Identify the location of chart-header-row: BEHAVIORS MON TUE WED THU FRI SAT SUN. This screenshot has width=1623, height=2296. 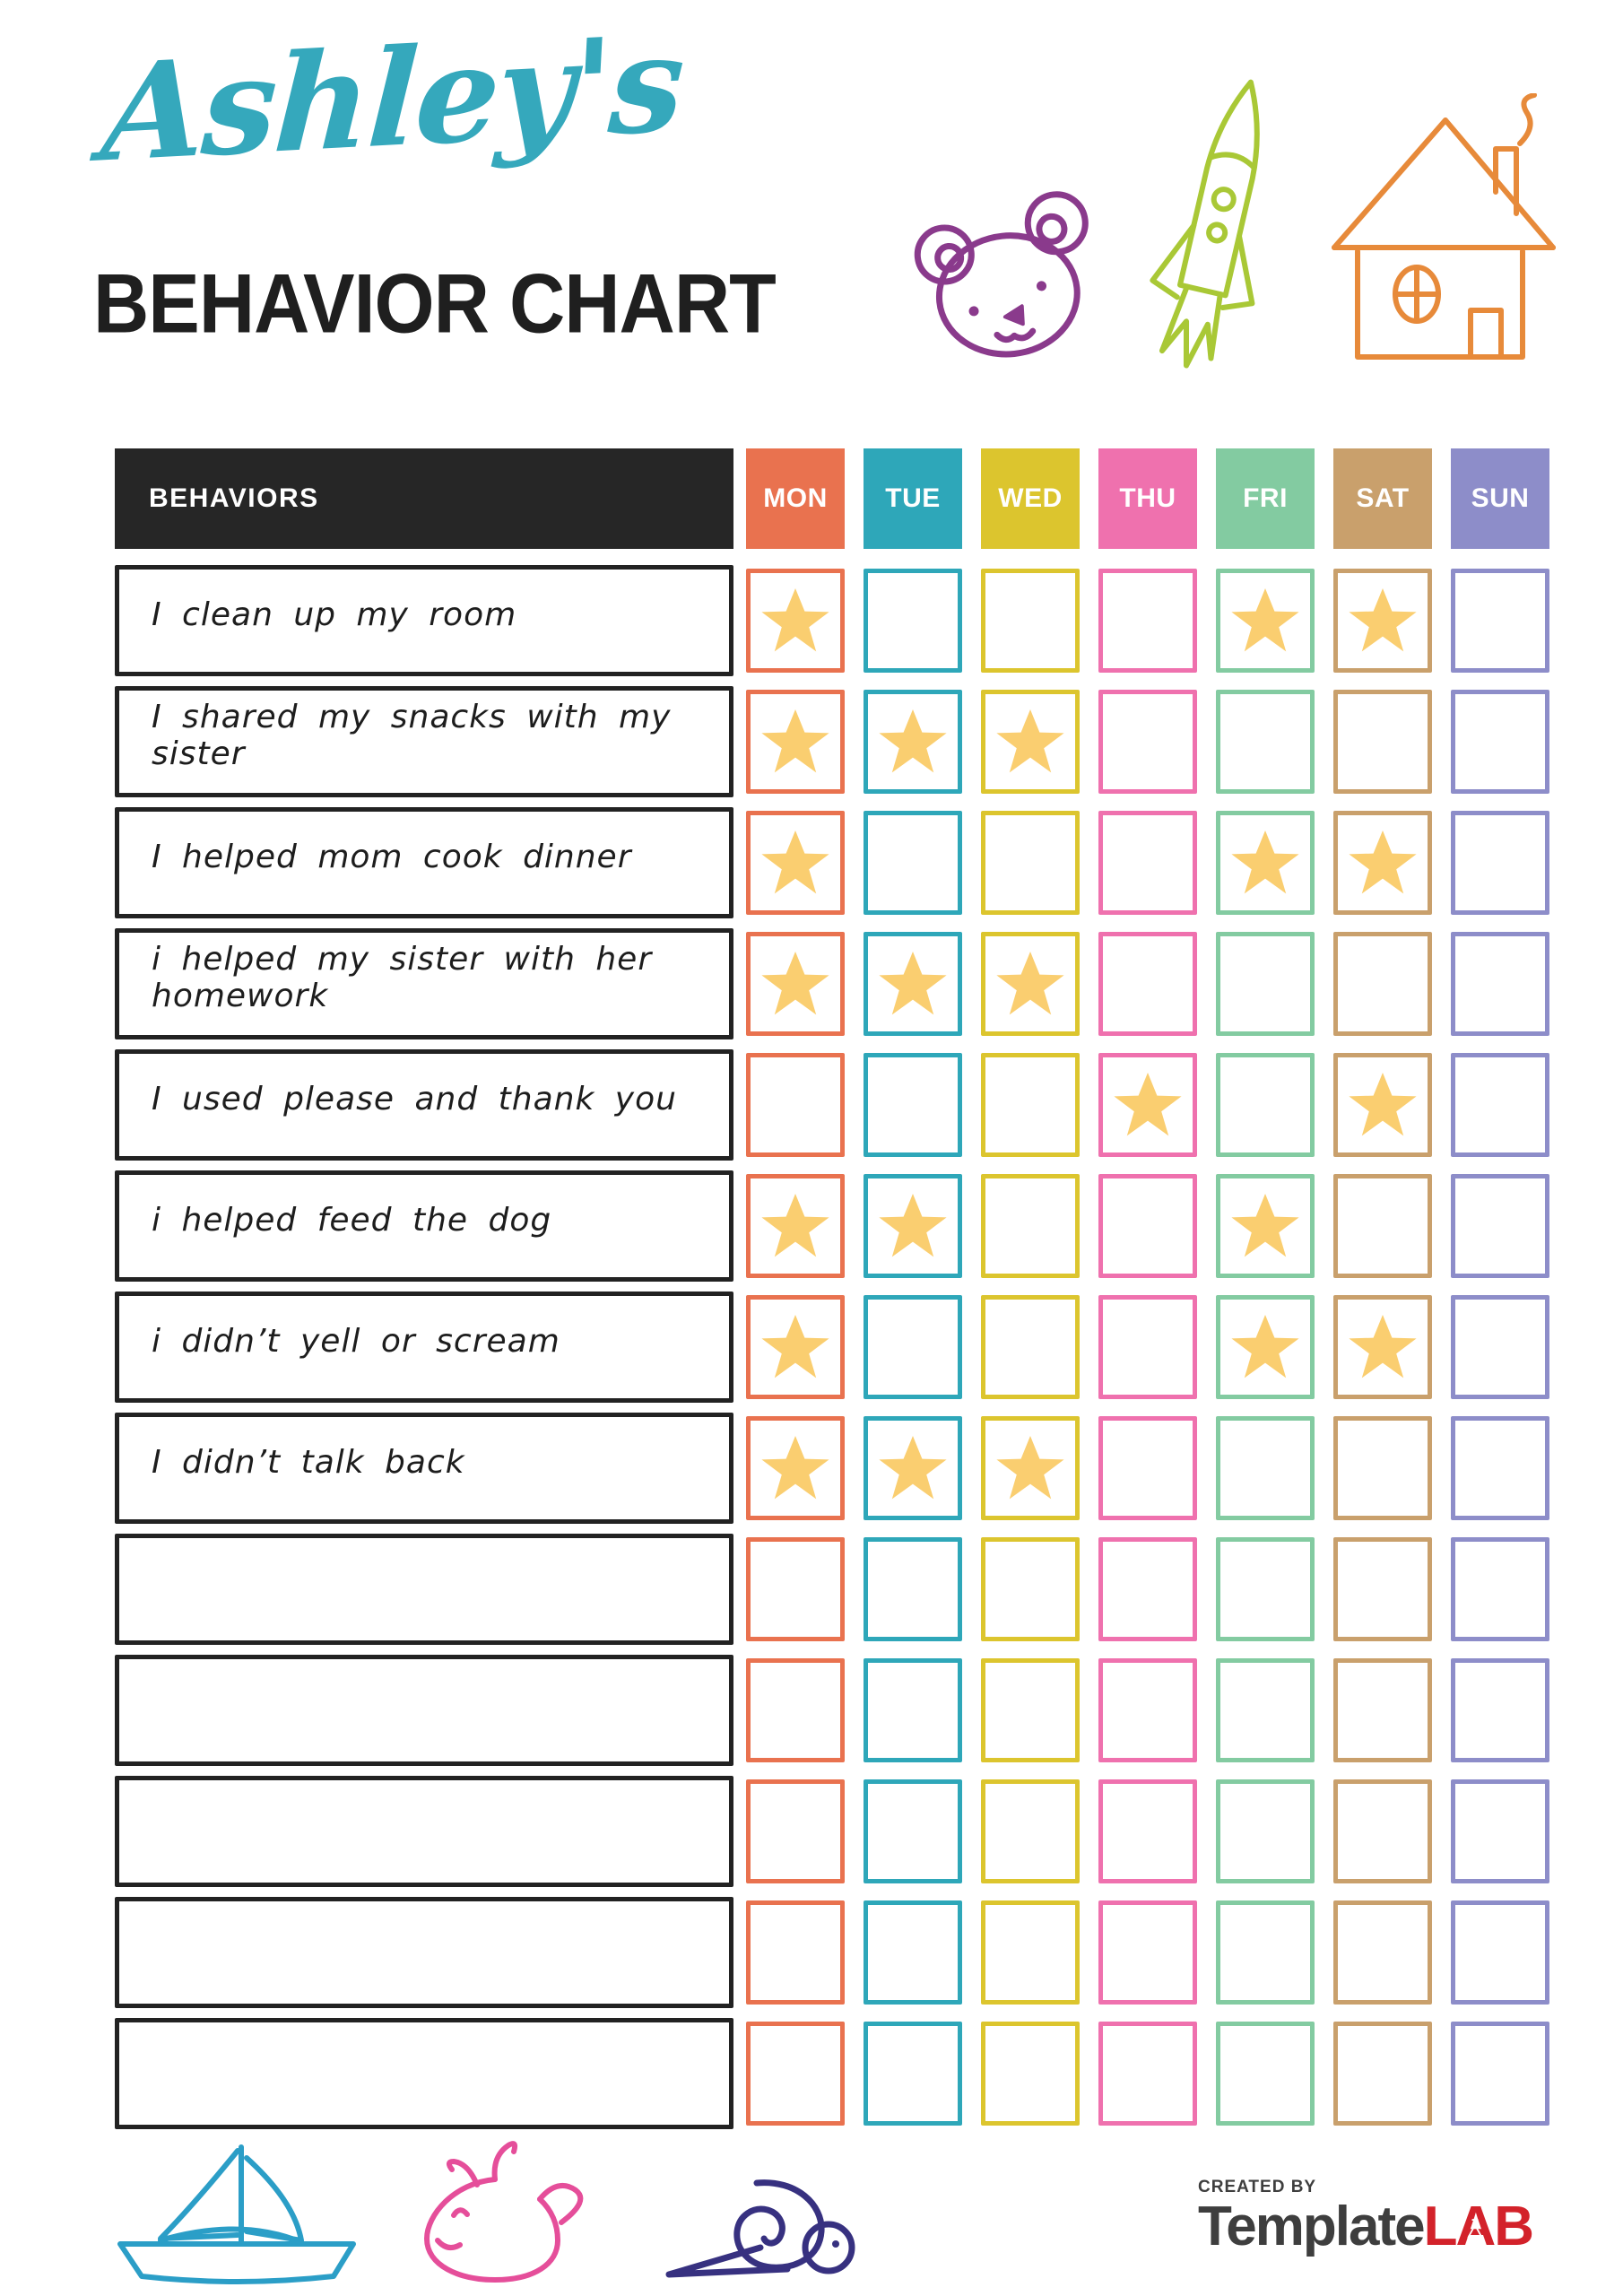
(832, 498).